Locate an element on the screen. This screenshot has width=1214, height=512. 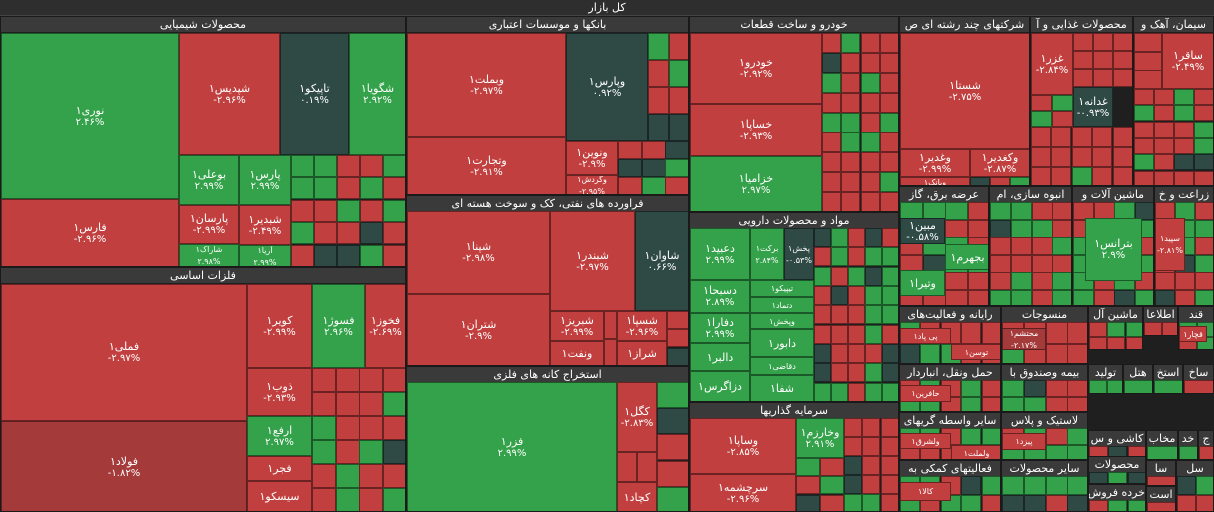
stock-tile: تاپیکو۱ ۰.۱۹% is located at coordinates (314, 94).